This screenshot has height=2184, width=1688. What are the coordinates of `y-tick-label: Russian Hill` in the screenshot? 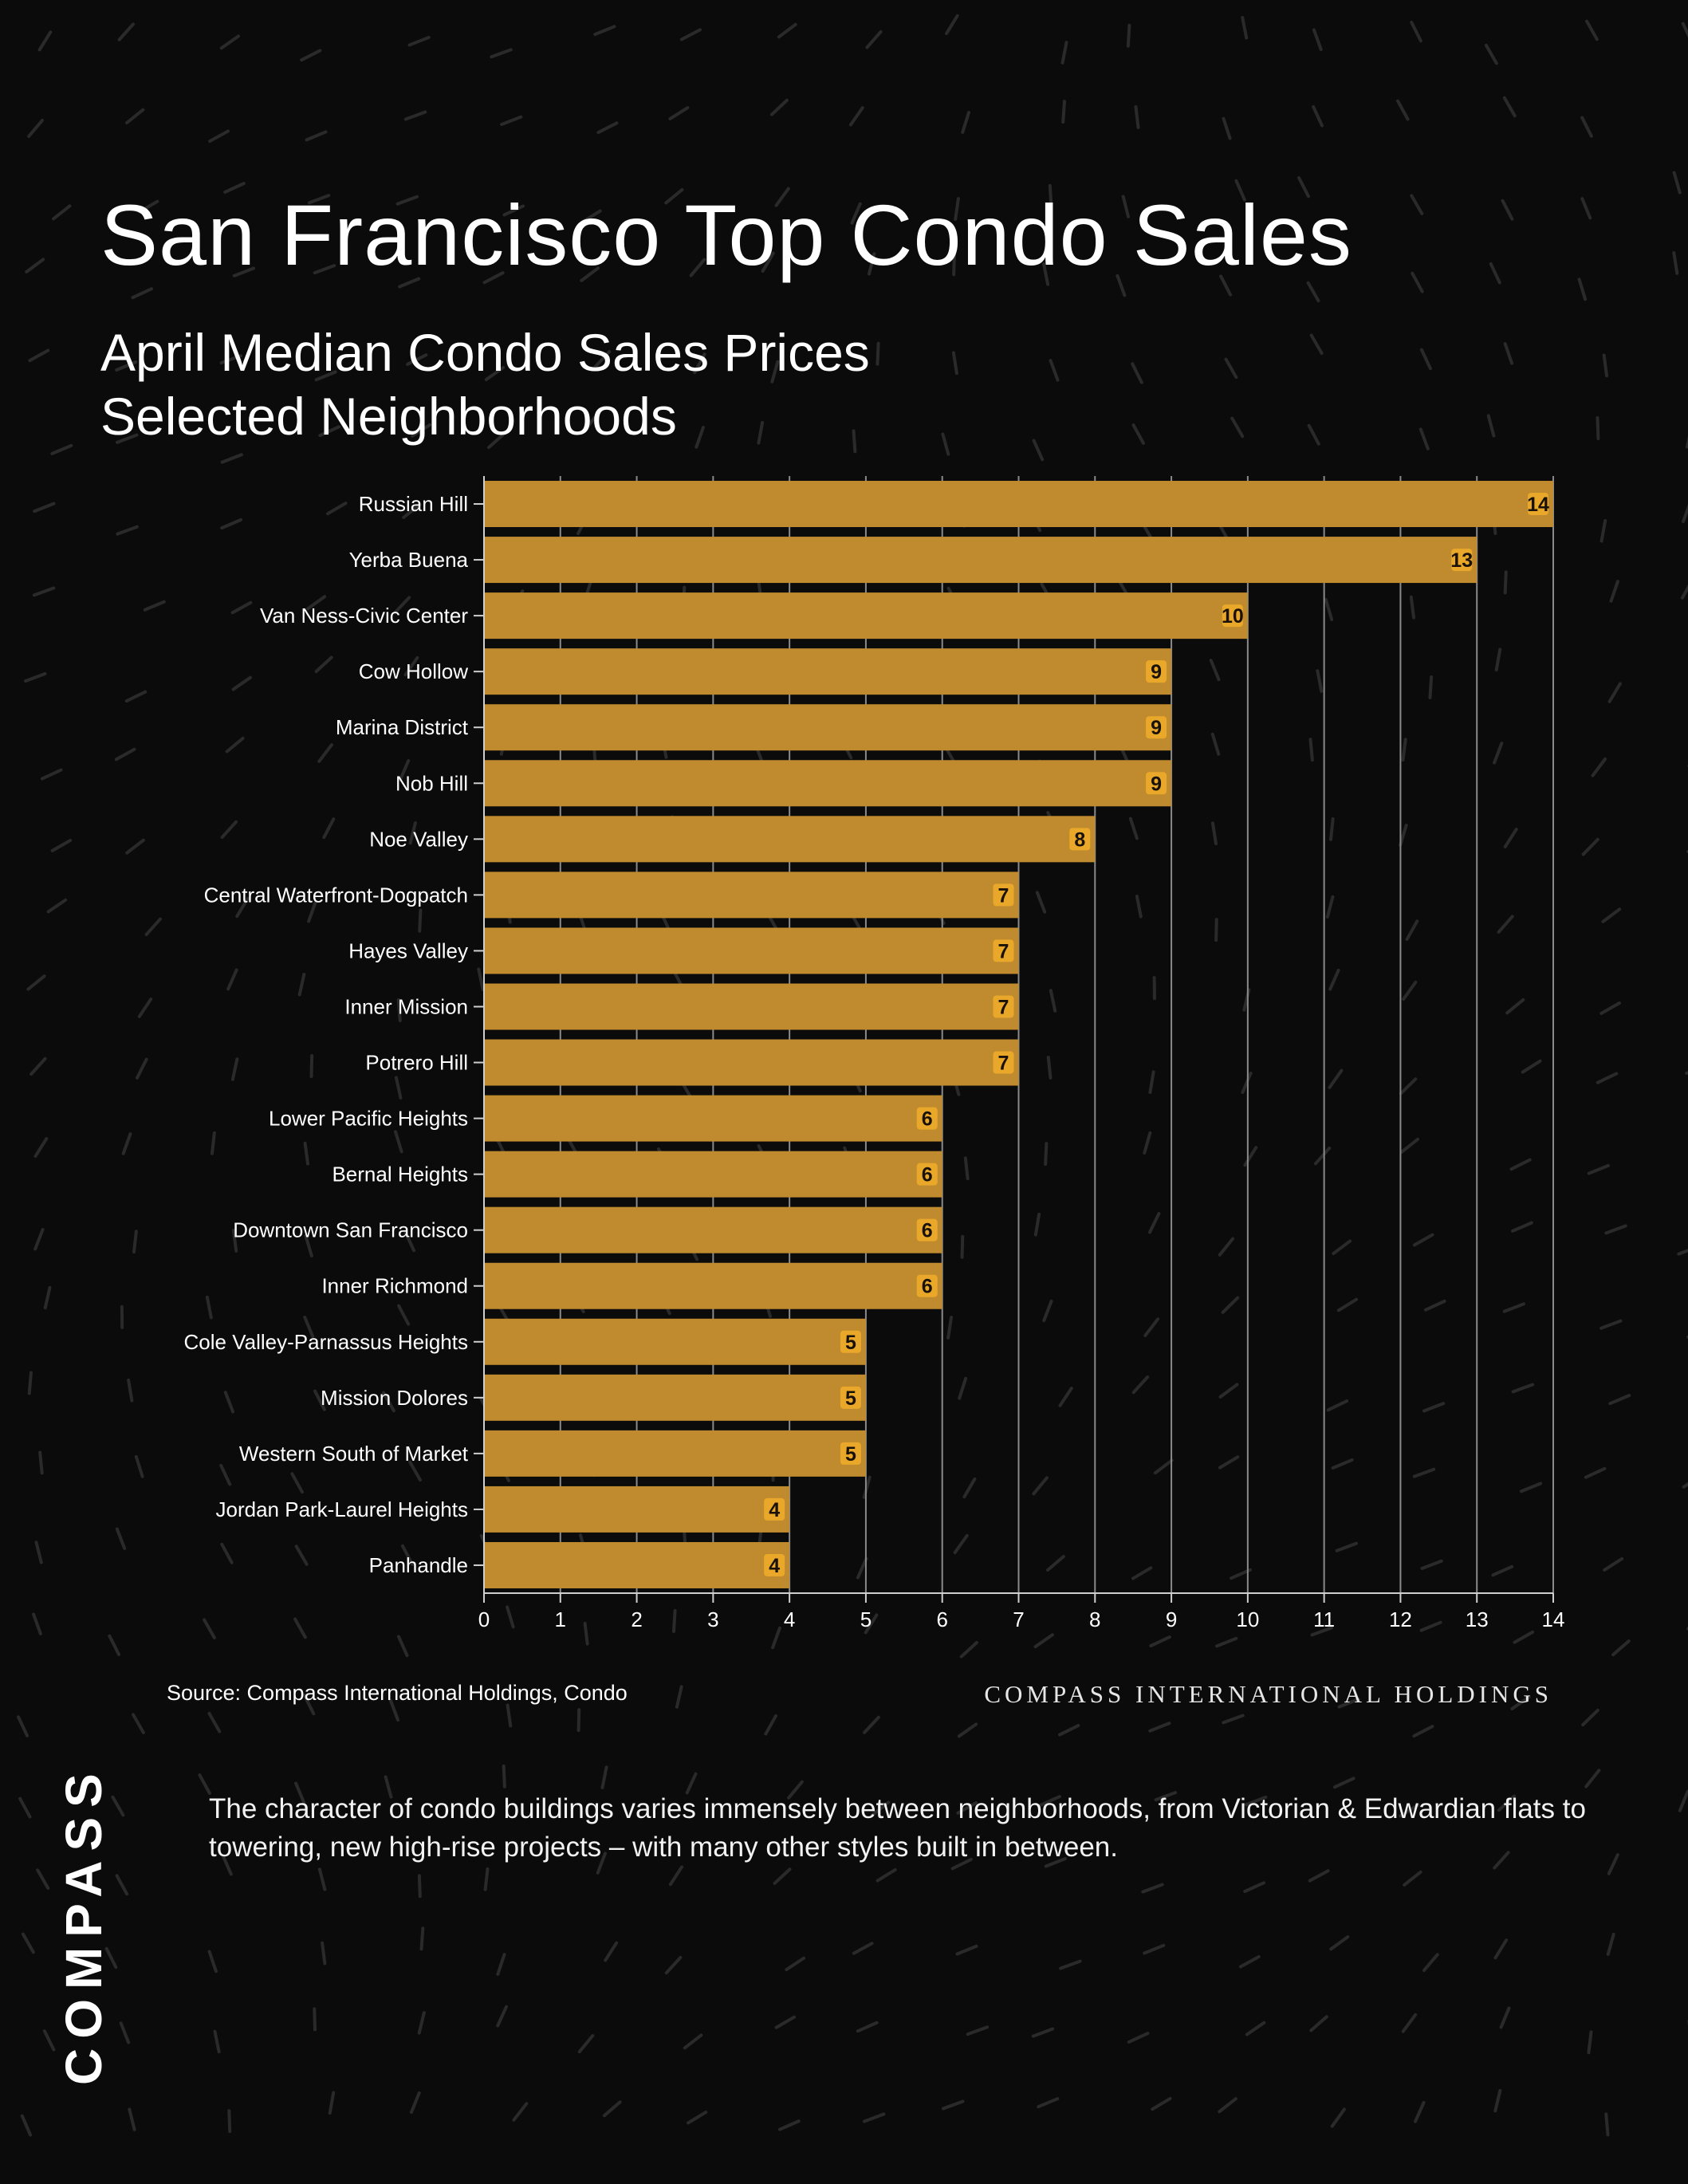 It's located at (413, 504).